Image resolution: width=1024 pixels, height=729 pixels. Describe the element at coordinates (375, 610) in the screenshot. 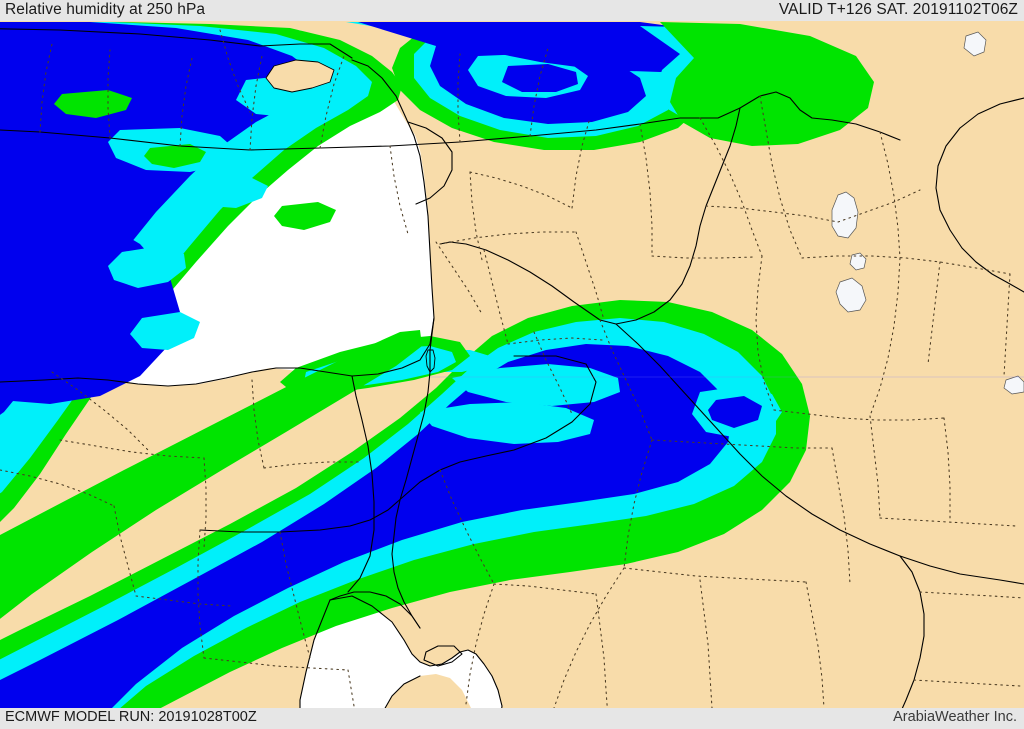

I see `border-israel-egypt` at that location.